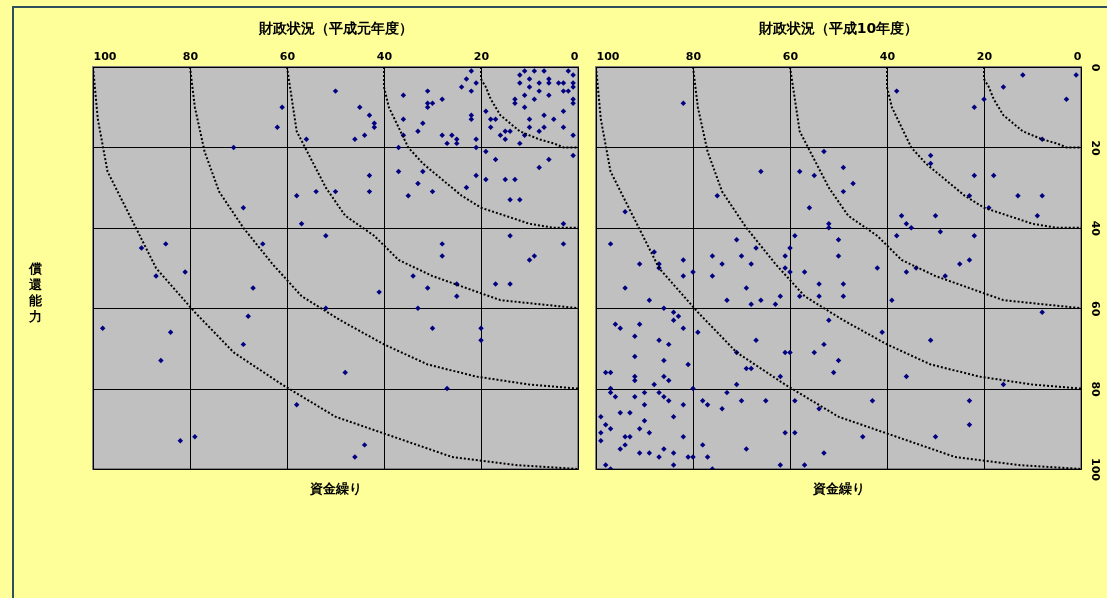  What do you see at coordinates (35, 292) in the screenshot?
I see `y-axis-title: 償還能力` at bounding box center [35, 292].